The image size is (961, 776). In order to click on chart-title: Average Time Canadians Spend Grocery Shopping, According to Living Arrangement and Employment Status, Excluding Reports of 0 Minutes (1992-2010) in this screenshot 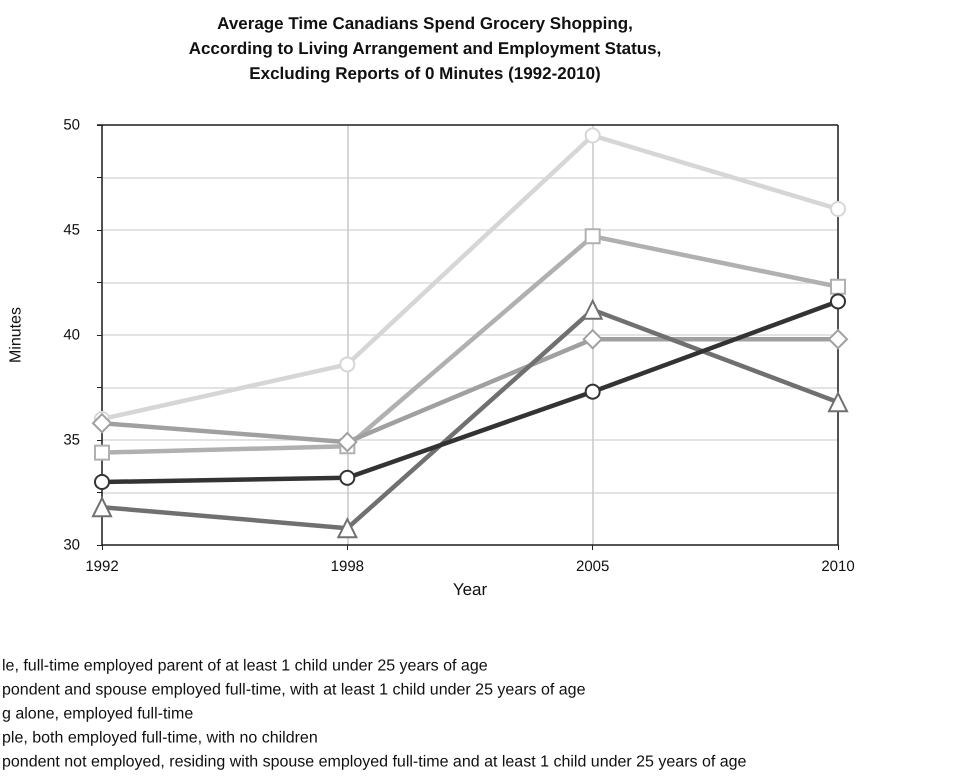, I will do `click(425, 48)`.